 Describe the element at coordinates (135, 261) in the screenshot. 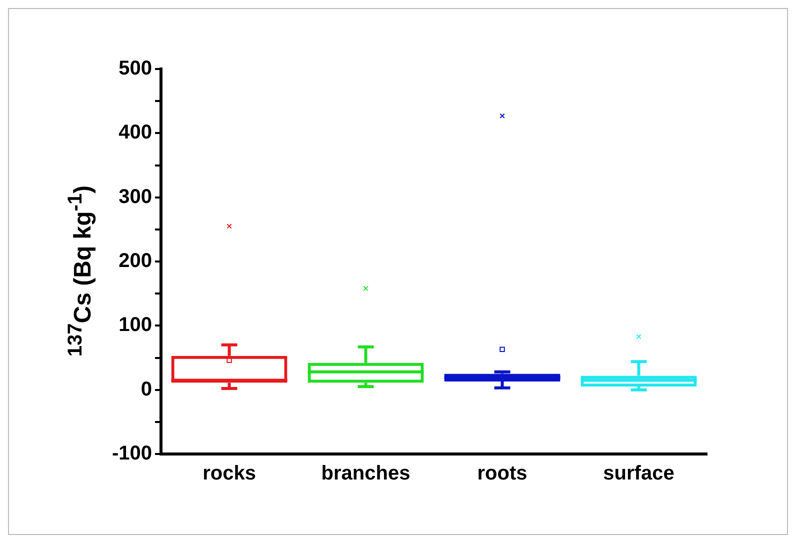

I see `y-tick-label: 200` at that location.